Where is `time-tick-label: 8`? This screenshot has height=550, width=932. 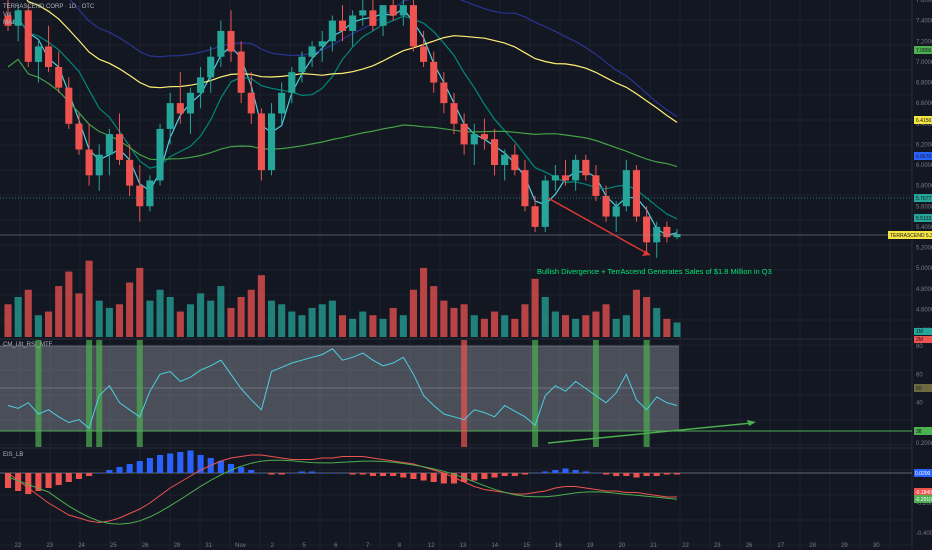
time-tick-label: 8 is located at coordinates (400, 546).